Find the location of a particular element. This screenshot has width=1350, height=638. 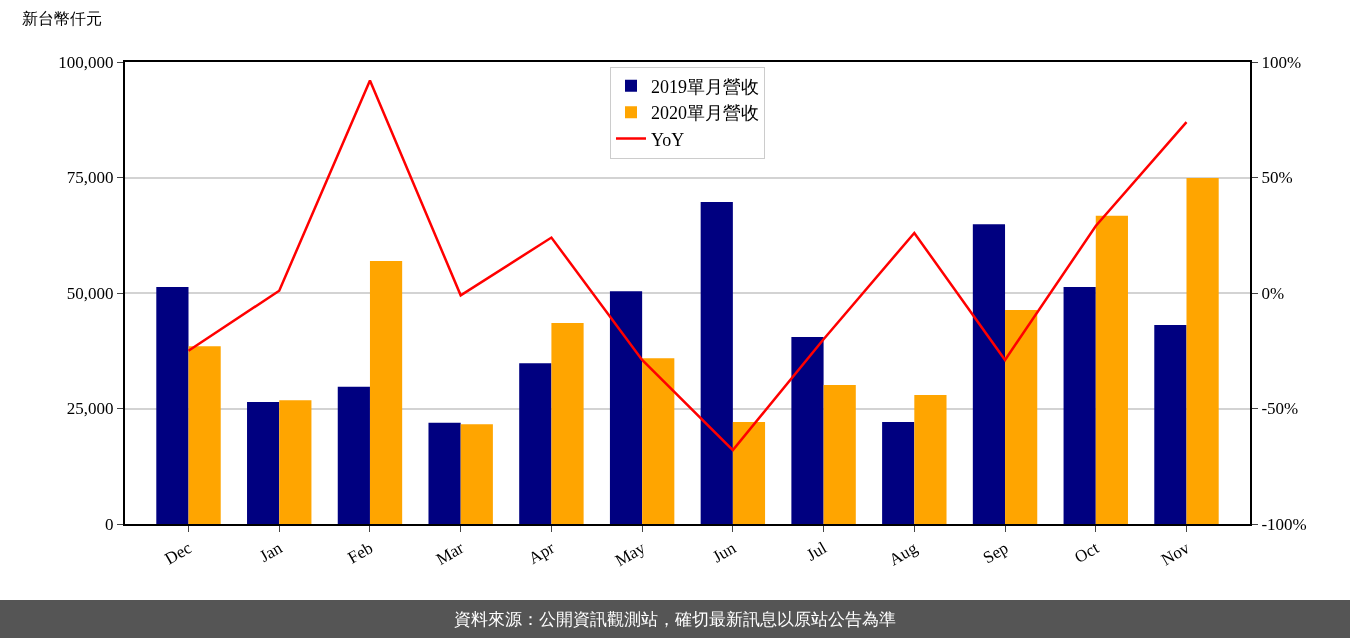

x-tick-label: Apr is located at coordinates (541, 553).